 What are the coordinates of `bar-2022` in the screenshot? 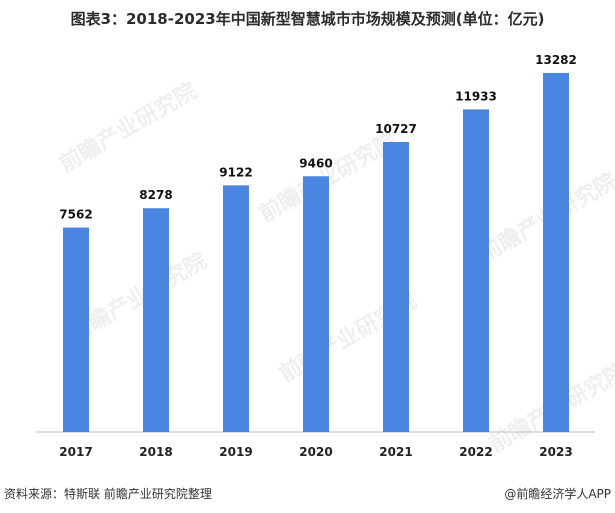 It's located at (476, 270).